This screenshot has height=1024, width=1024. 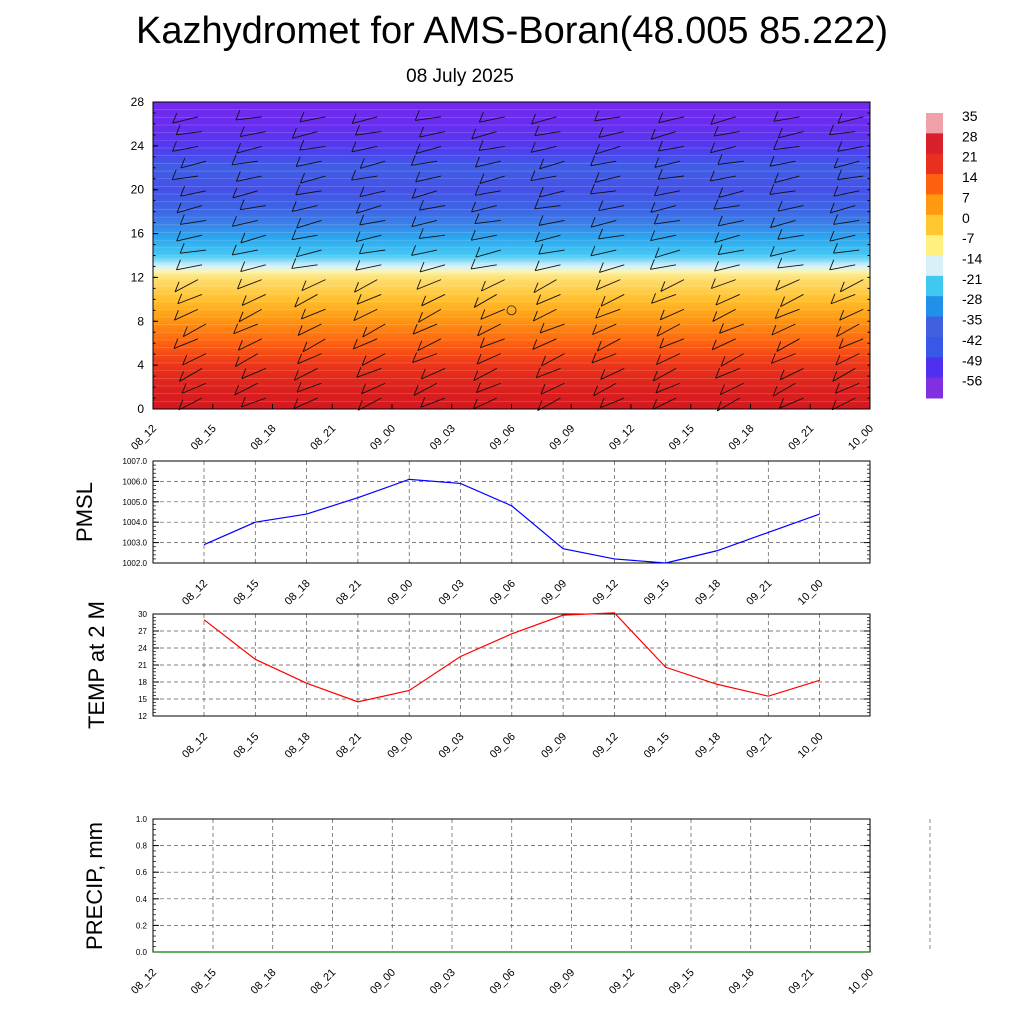 What do you see at coordinates (972, 320) in the screenshot?
I see `colorbar-label: -35` at bounding box center [972, 320].